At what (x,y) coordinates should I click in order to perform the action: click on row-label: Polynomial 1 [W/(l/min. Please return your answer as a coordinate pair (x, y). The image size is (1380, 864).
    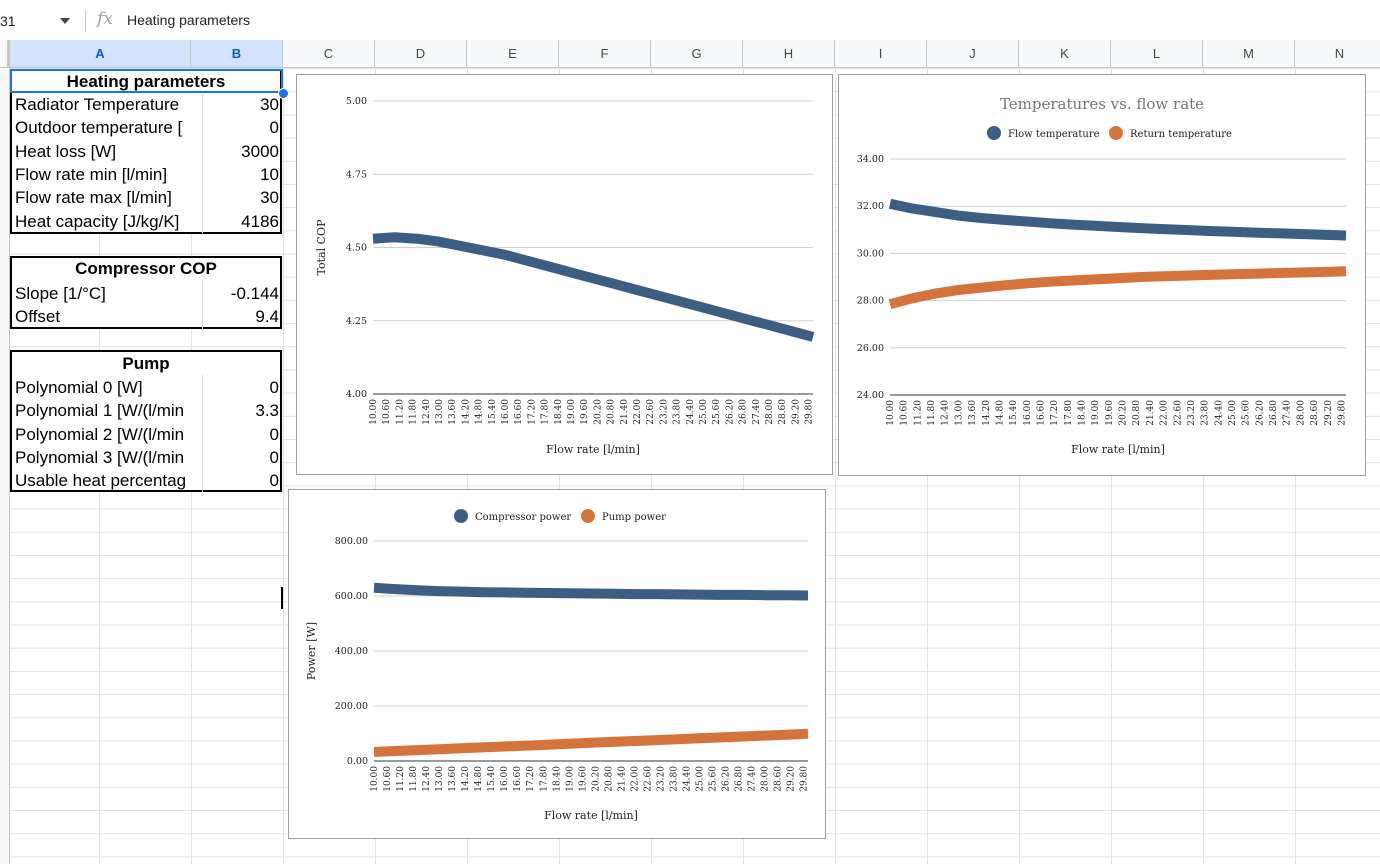
    Looking at the image, I should click on (100, 411).